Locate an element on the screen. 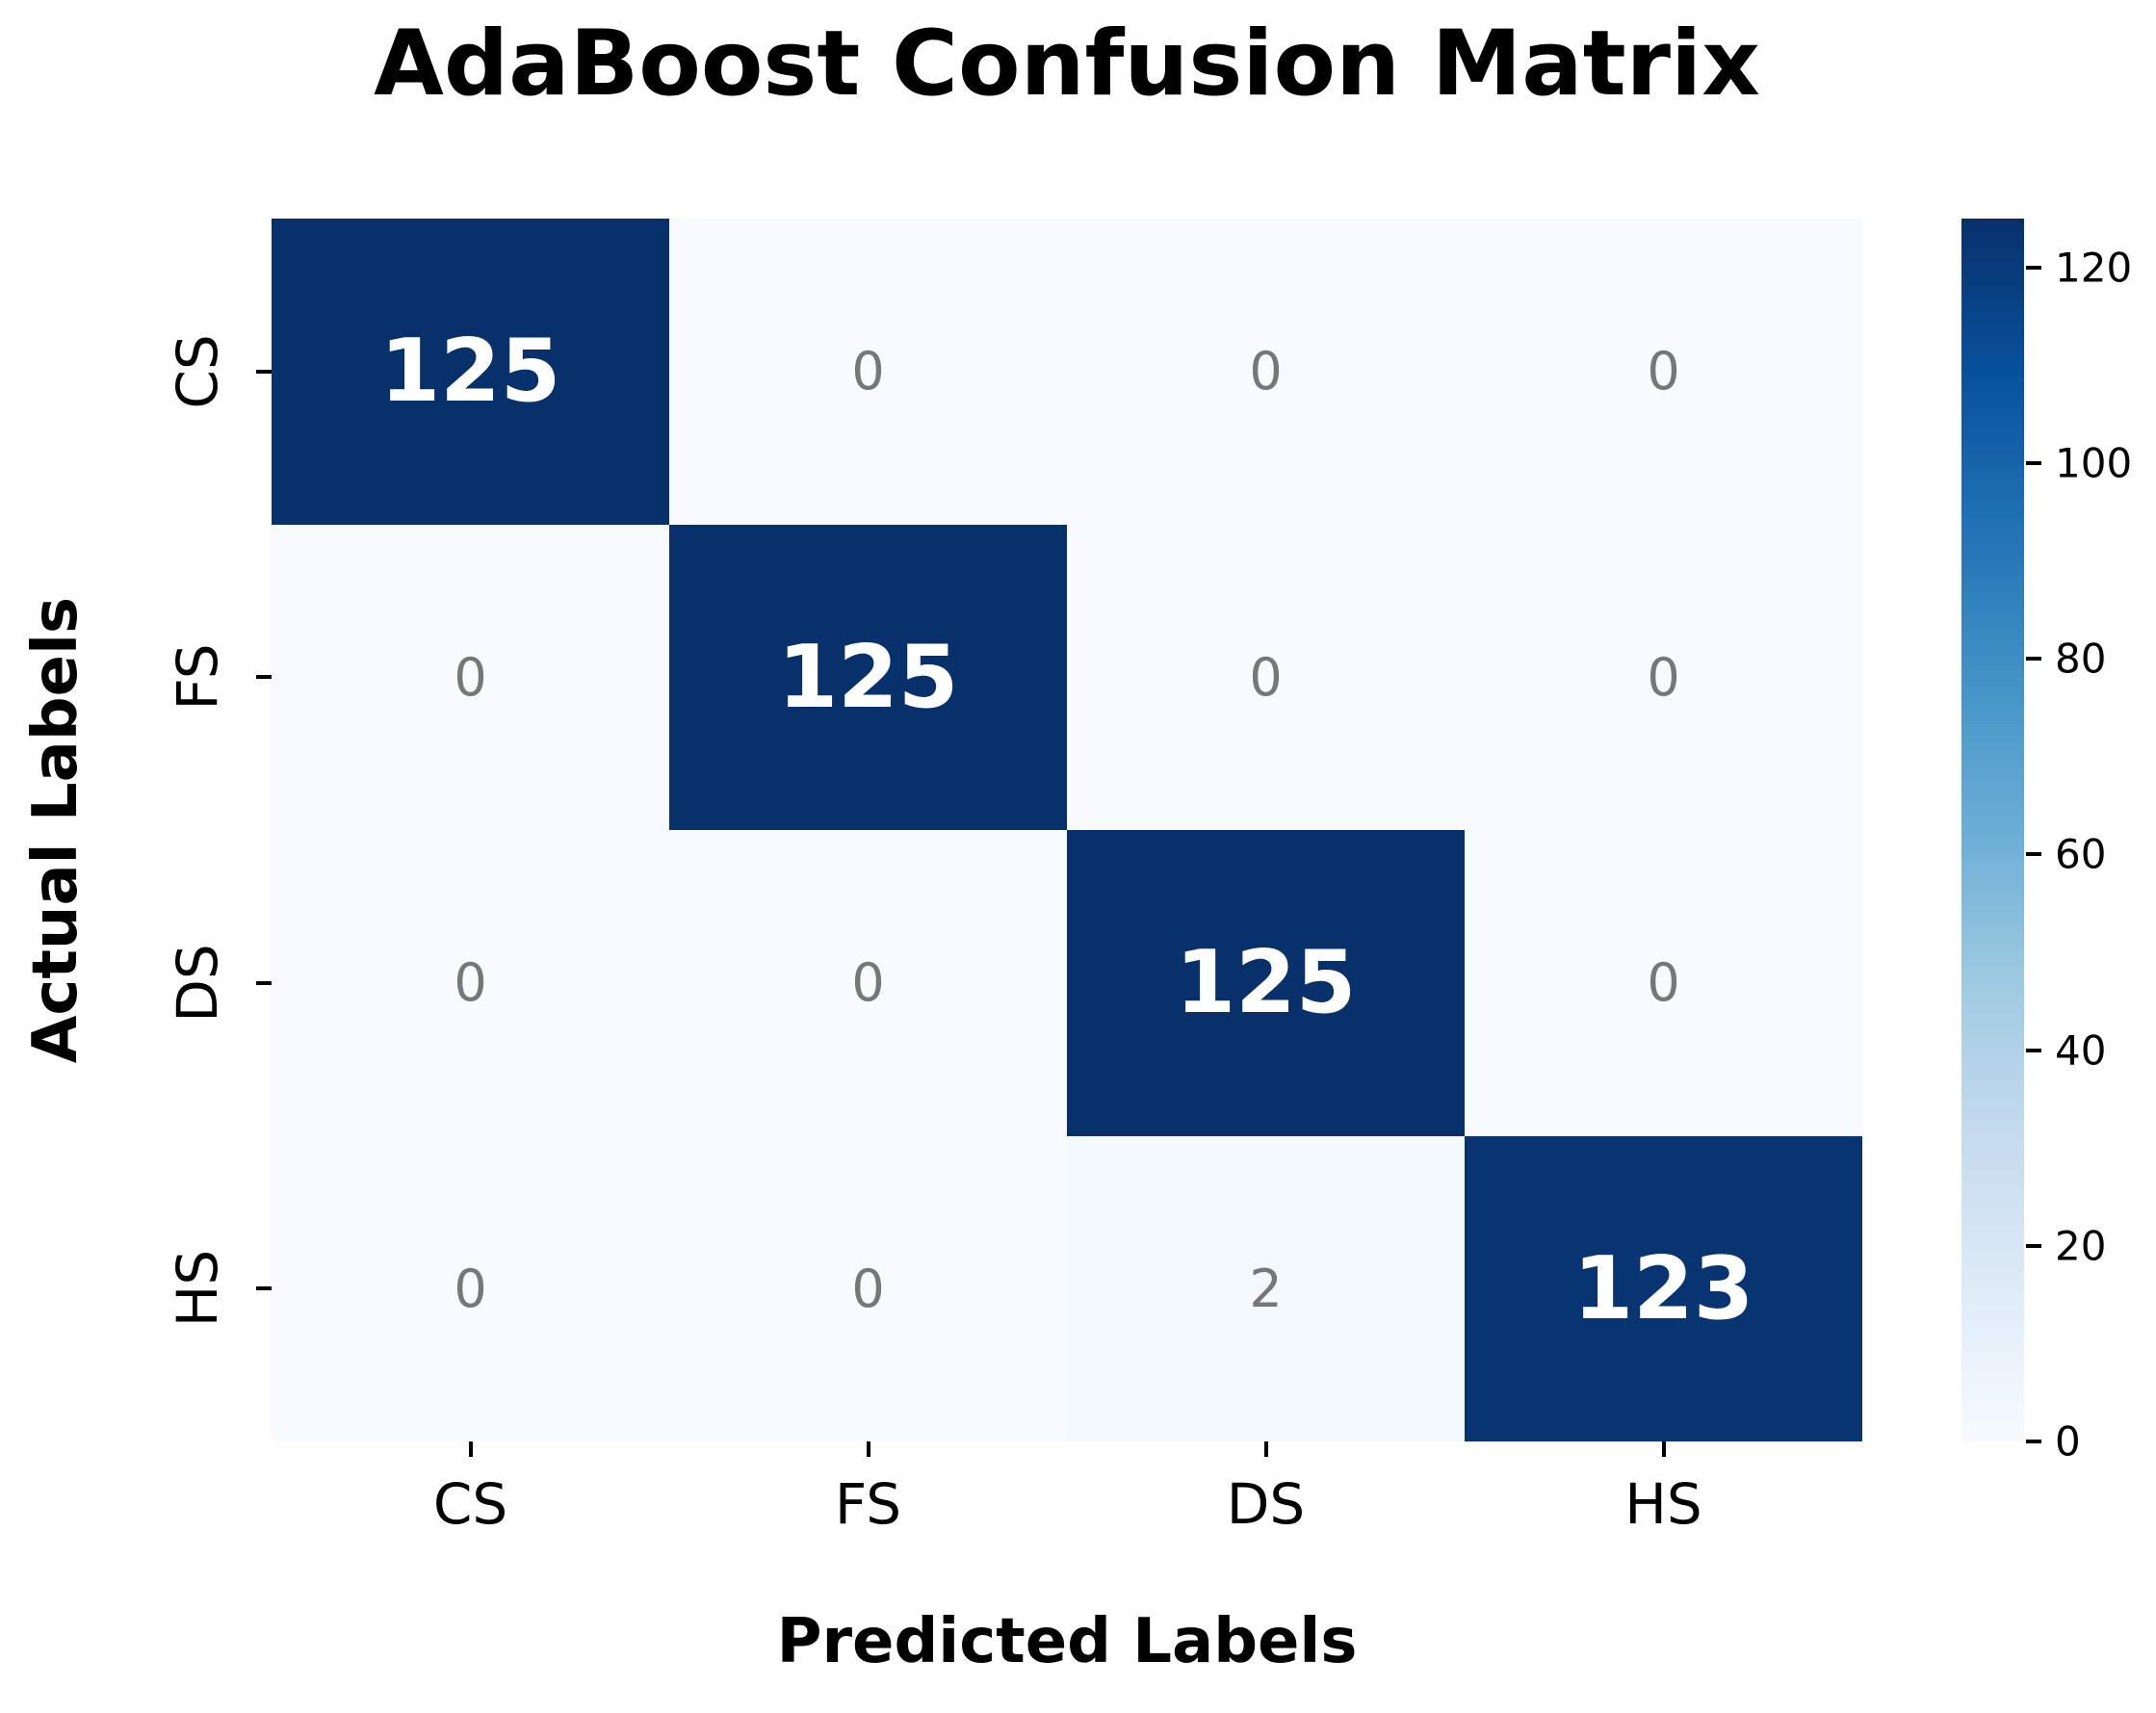 The width and height of the screenshot is (2156, 1713). y-tick-mark-CS is located at coordinates (264, 371).